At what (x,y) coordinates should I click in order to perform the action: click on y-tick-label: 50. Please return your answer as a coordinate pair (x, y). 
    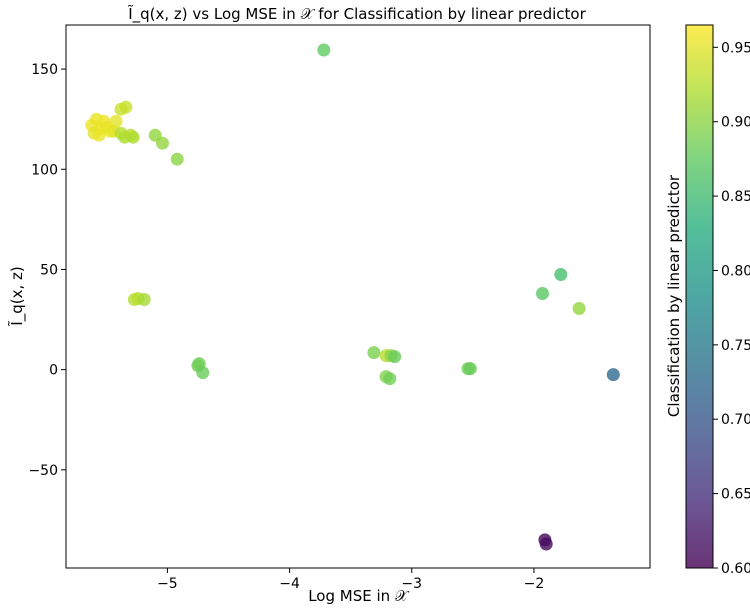
    Looking at the image, I should click on (49, 270).